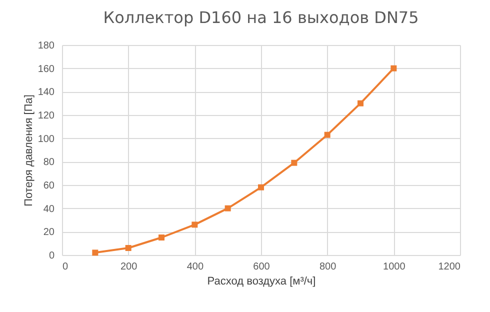  I want to click on x-tick-label: 200, so click(129, 267).